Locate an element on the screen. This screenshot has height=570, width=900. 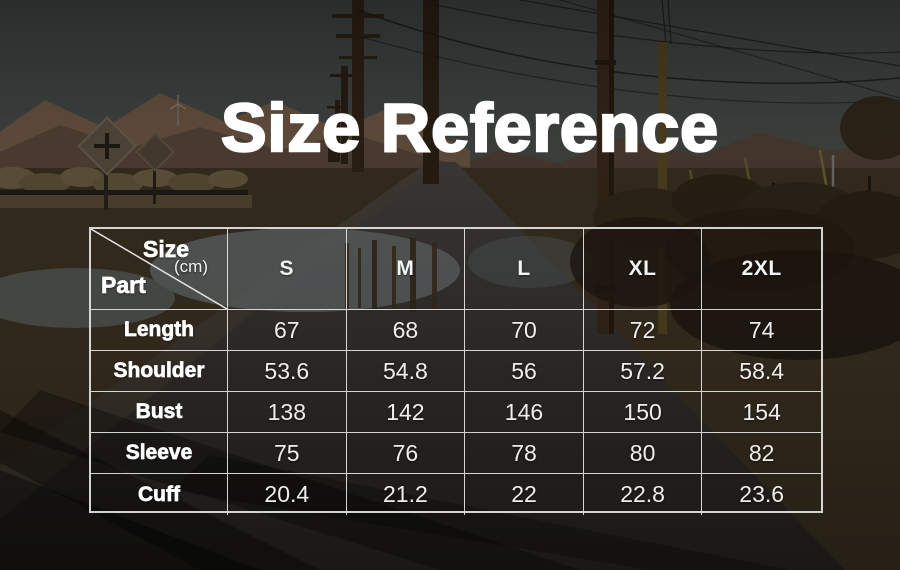
table-cell: 54.8 is located at coordinates (406, 371).